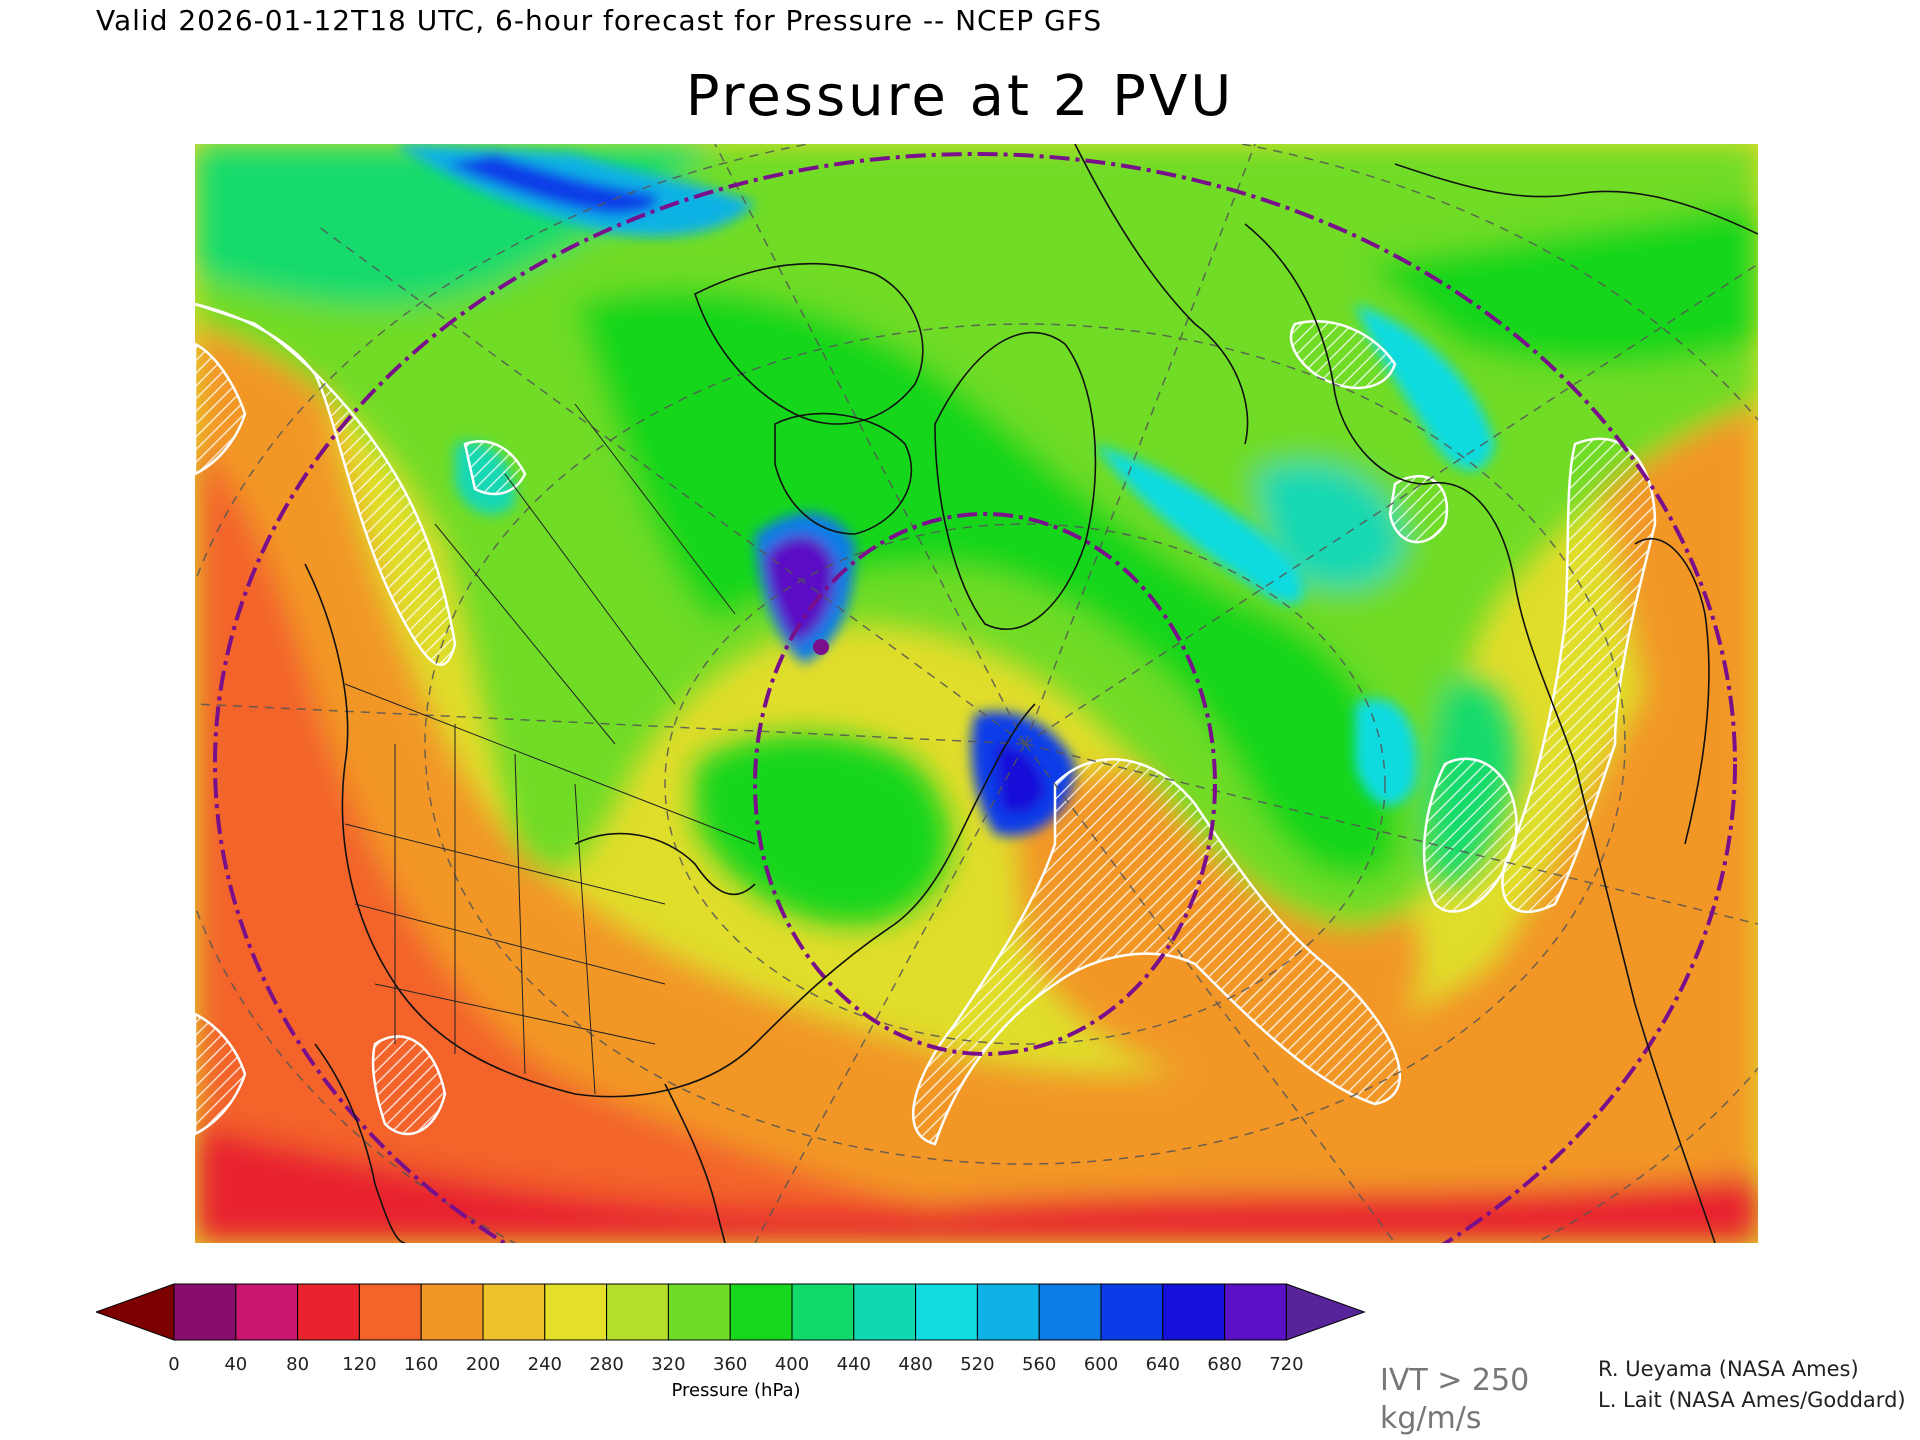  Describe the element at coordinates (174, 1364) in the screenshot. I see `colorbar-tick-label: 0` at that location.